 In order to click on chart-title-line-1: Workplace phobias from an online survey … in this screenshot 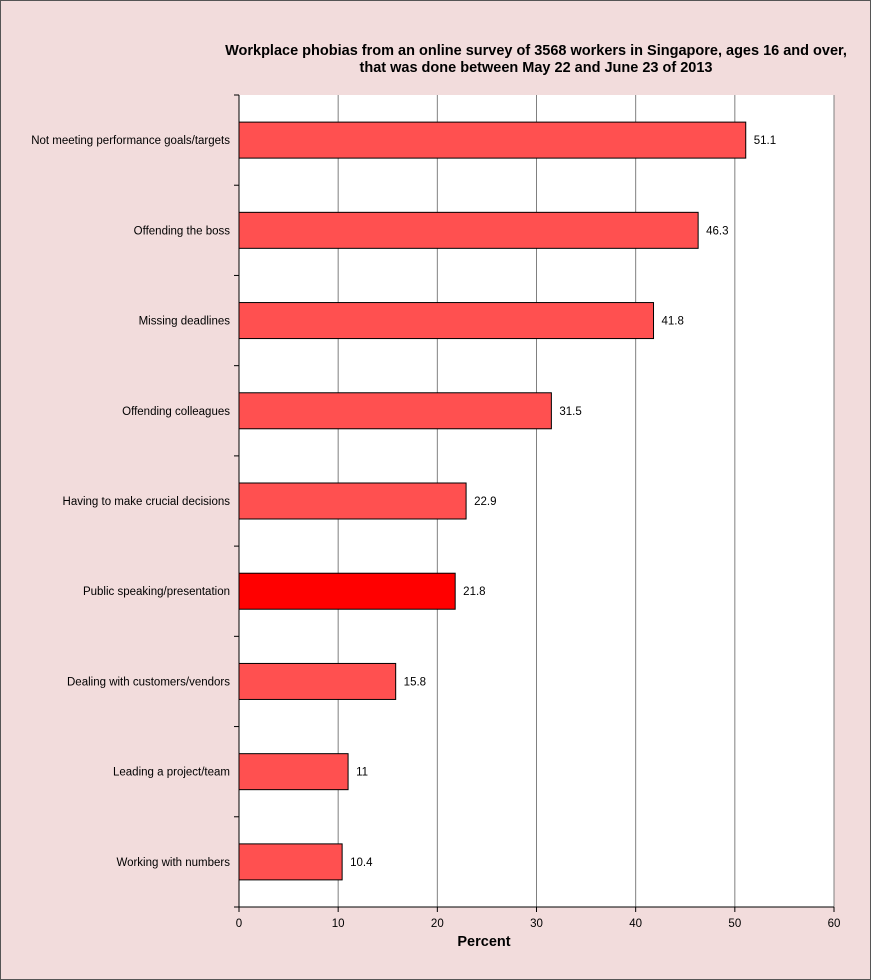, I will do `click(536, 51)`.